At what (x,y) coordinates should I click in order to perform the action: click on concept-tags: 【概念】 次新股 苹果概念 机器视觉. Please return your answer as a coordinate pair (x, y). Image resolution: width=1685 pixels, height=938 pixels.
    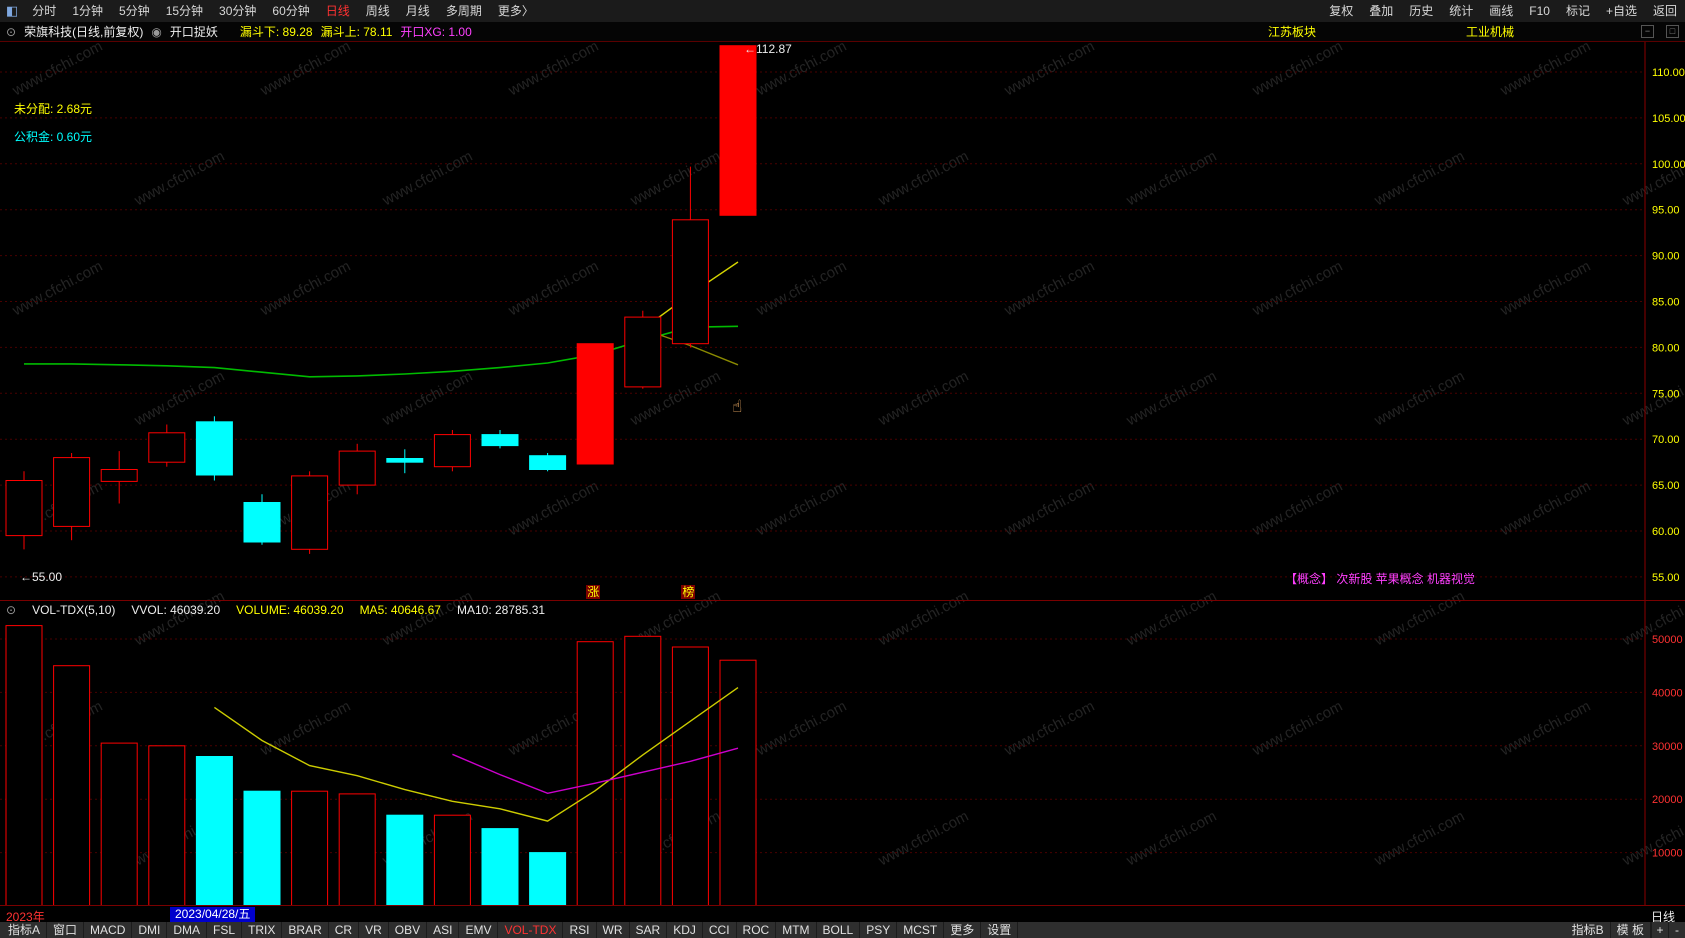
    Looking at the image, I should click on (1380, 579).